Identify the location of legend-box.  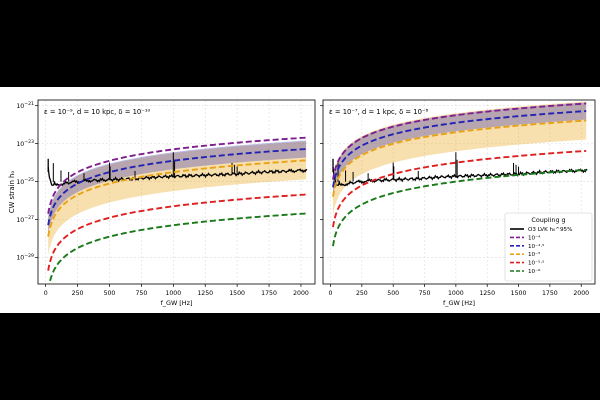
(548, 247).